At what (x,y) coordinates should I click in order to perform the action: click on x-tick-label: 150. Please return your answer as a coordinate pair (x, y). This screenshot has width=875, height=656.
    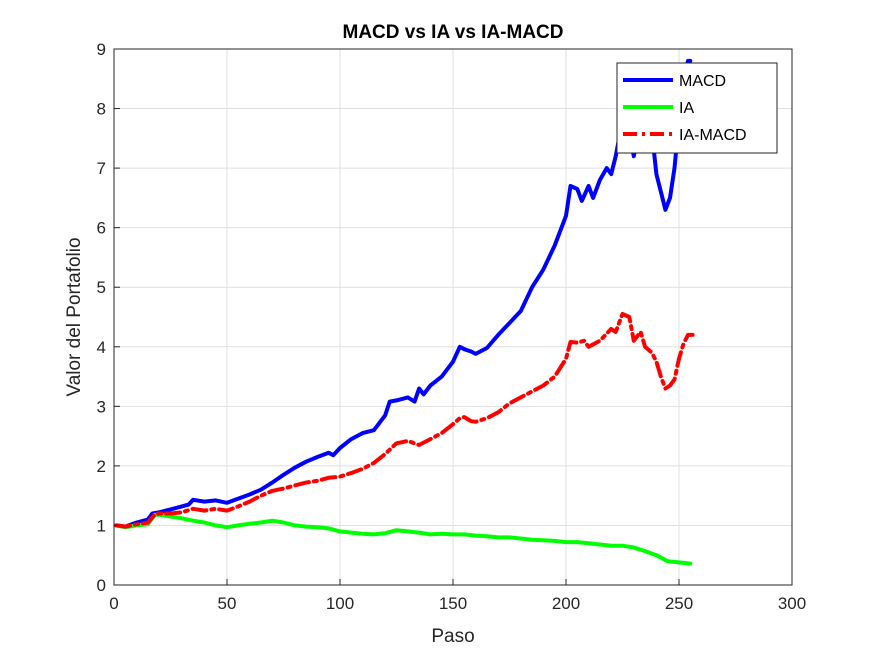
    Looking at the image, I should click on (453, 603).